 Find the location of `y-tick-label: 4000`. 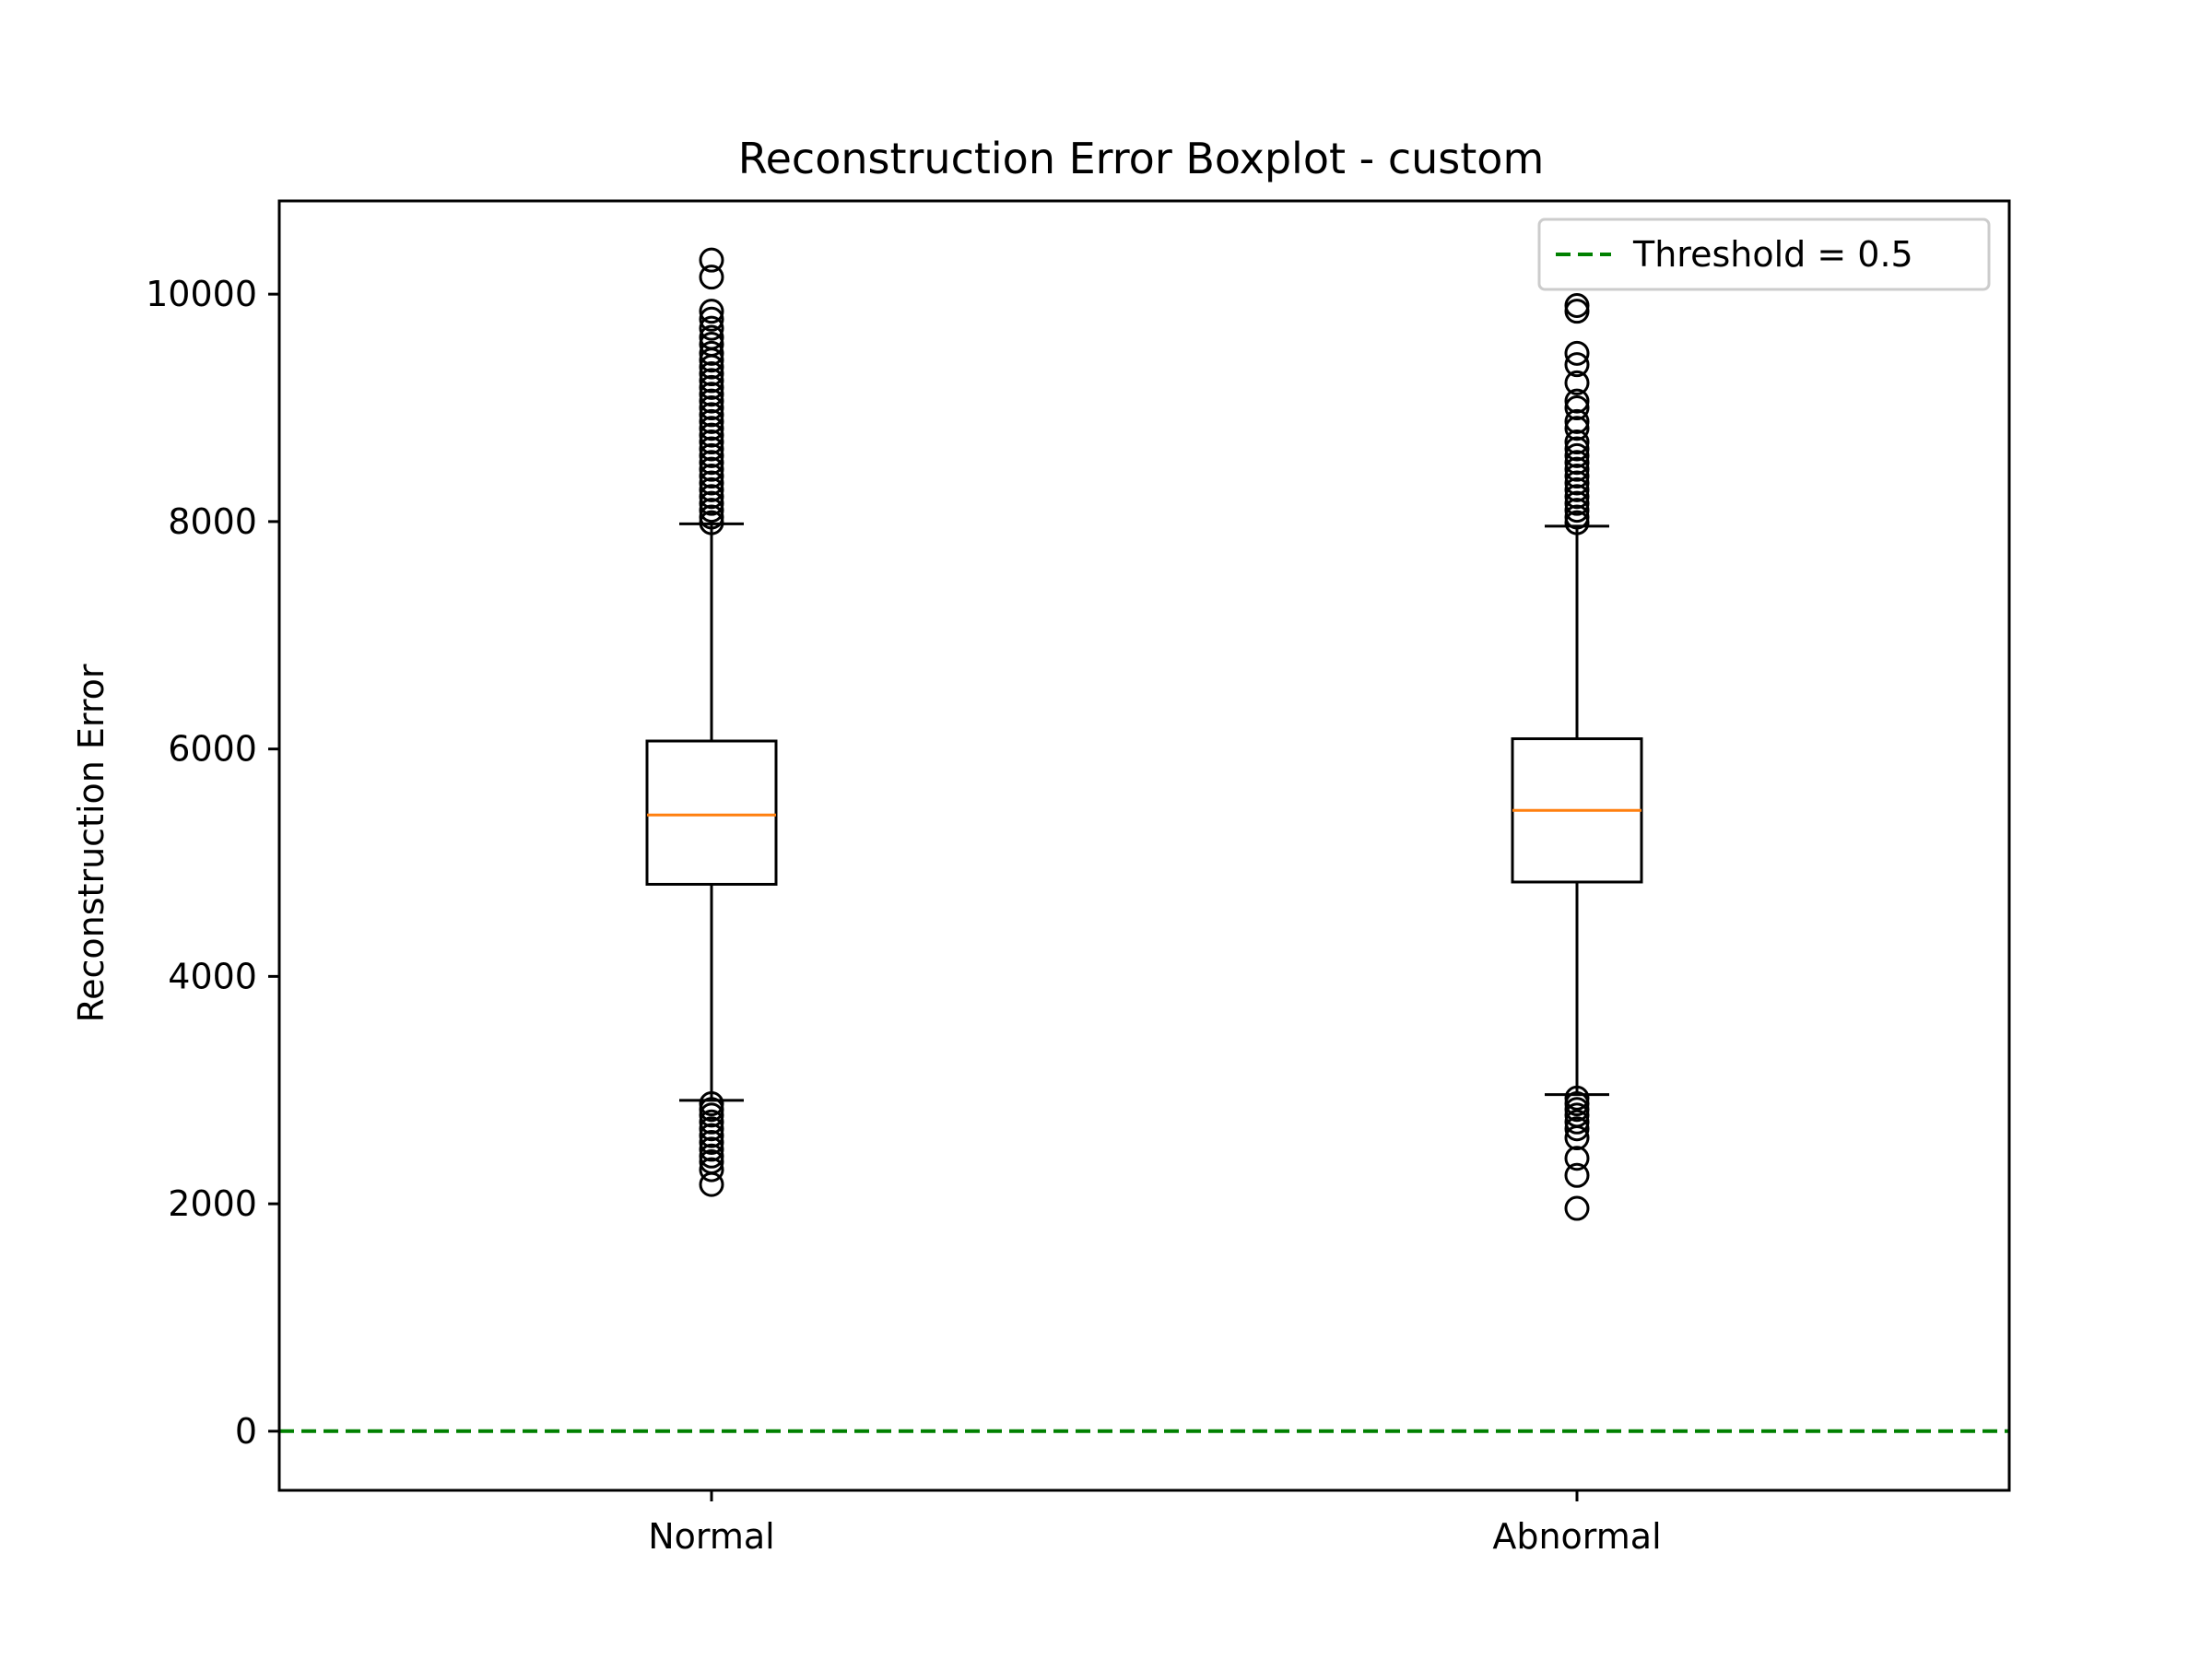

y-tick-label: 4000 is located at coordinates (212, 976).